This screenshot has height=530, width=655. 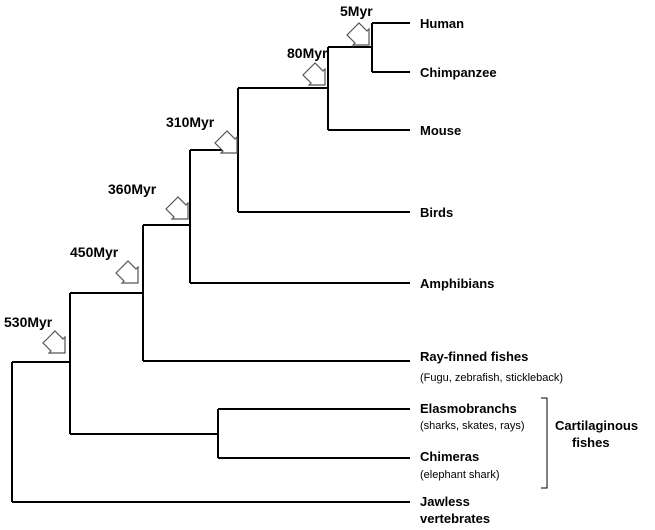 I want to click on taxon-ray-finned-examples: (Fugu, zebrafish, stickleback), so click(x=491, y=378).